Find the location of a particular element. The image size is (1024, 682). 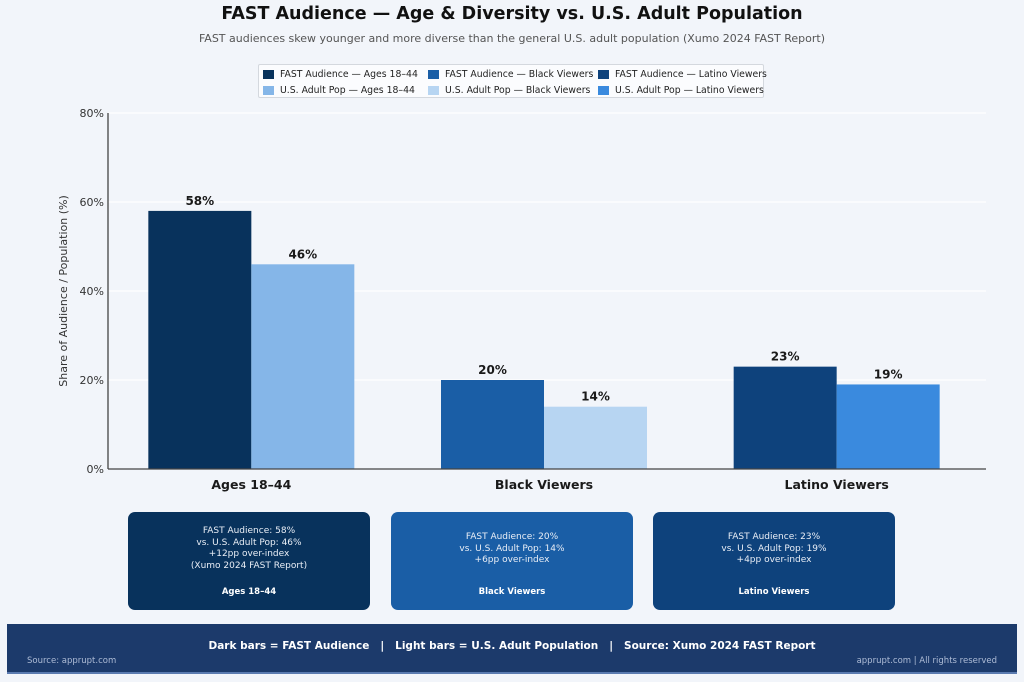

legend-item: U.S. Adult Pop — Black Viewers is located at coordinates (513, 90).